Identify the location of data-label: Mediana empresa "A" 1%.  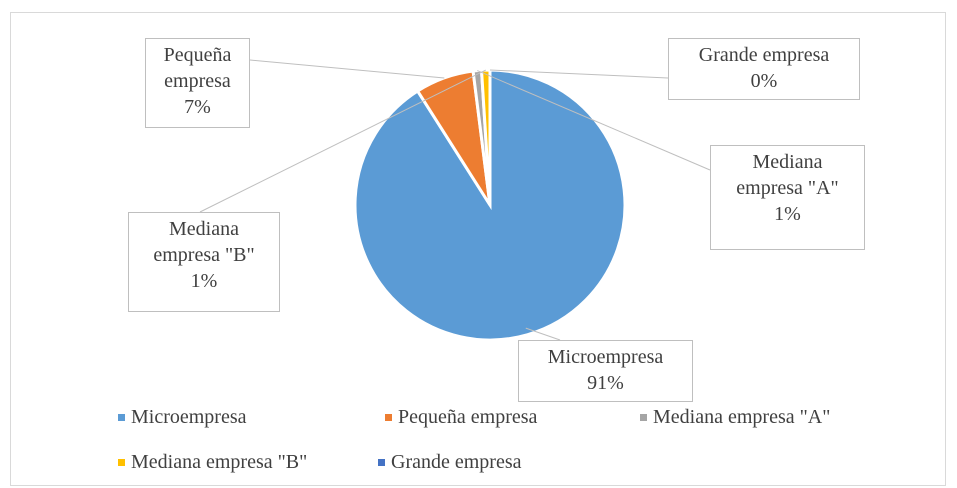
(787, 197).